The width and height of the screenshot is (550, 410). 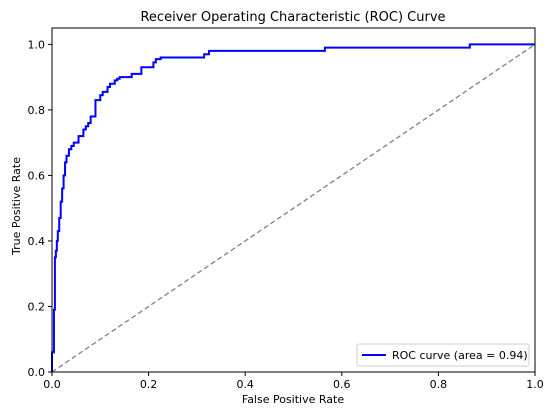 I want to click on x-tick-label: 1.0, so click(x=535, y=384).